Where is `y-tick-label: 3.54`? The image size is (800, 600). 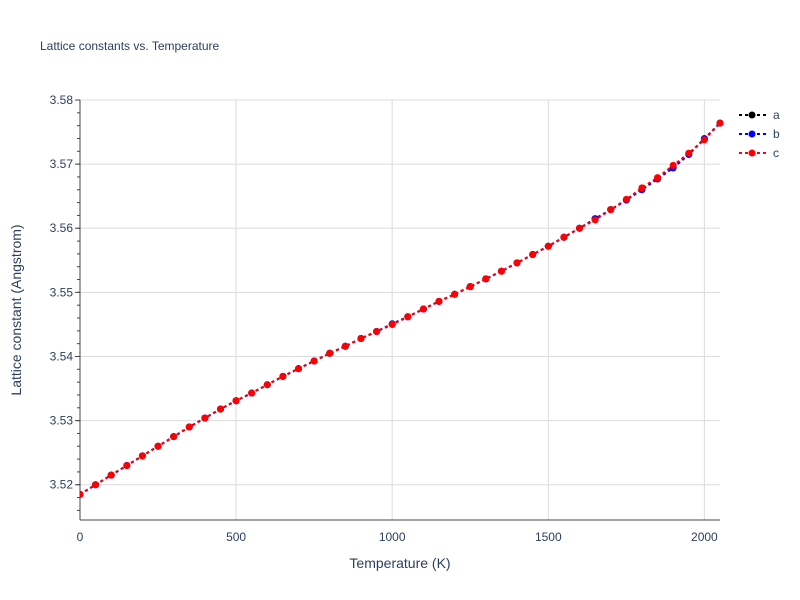 y-tick-label: 3.54 is located at coordinates (62, 356).